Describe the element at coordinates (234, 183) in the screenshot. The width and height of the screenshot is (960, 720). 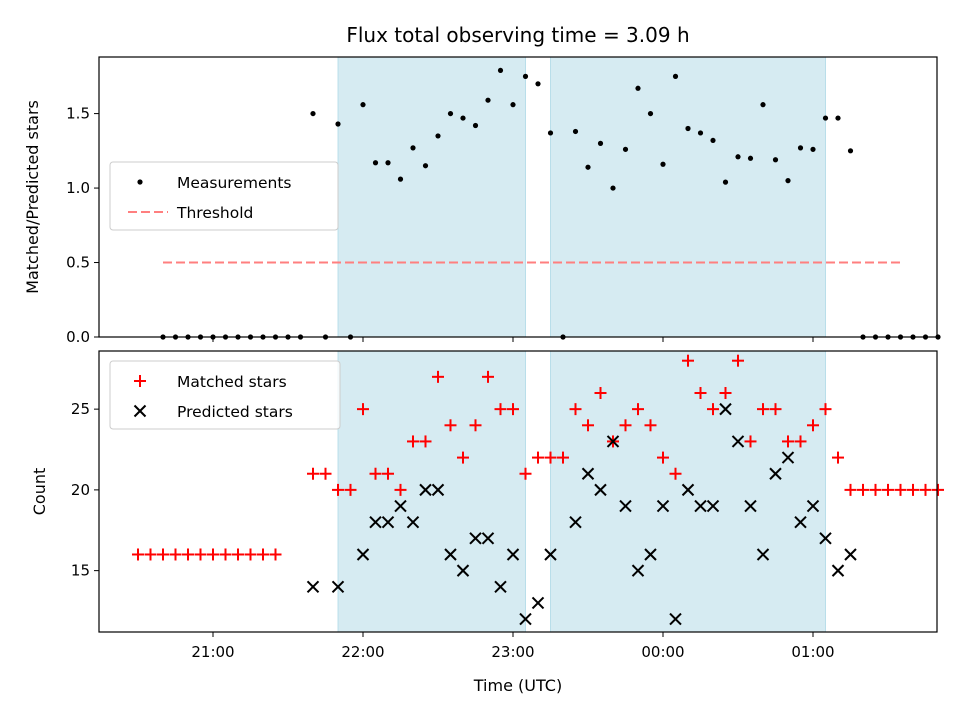
I see `legend-label: Measurements` at that location.